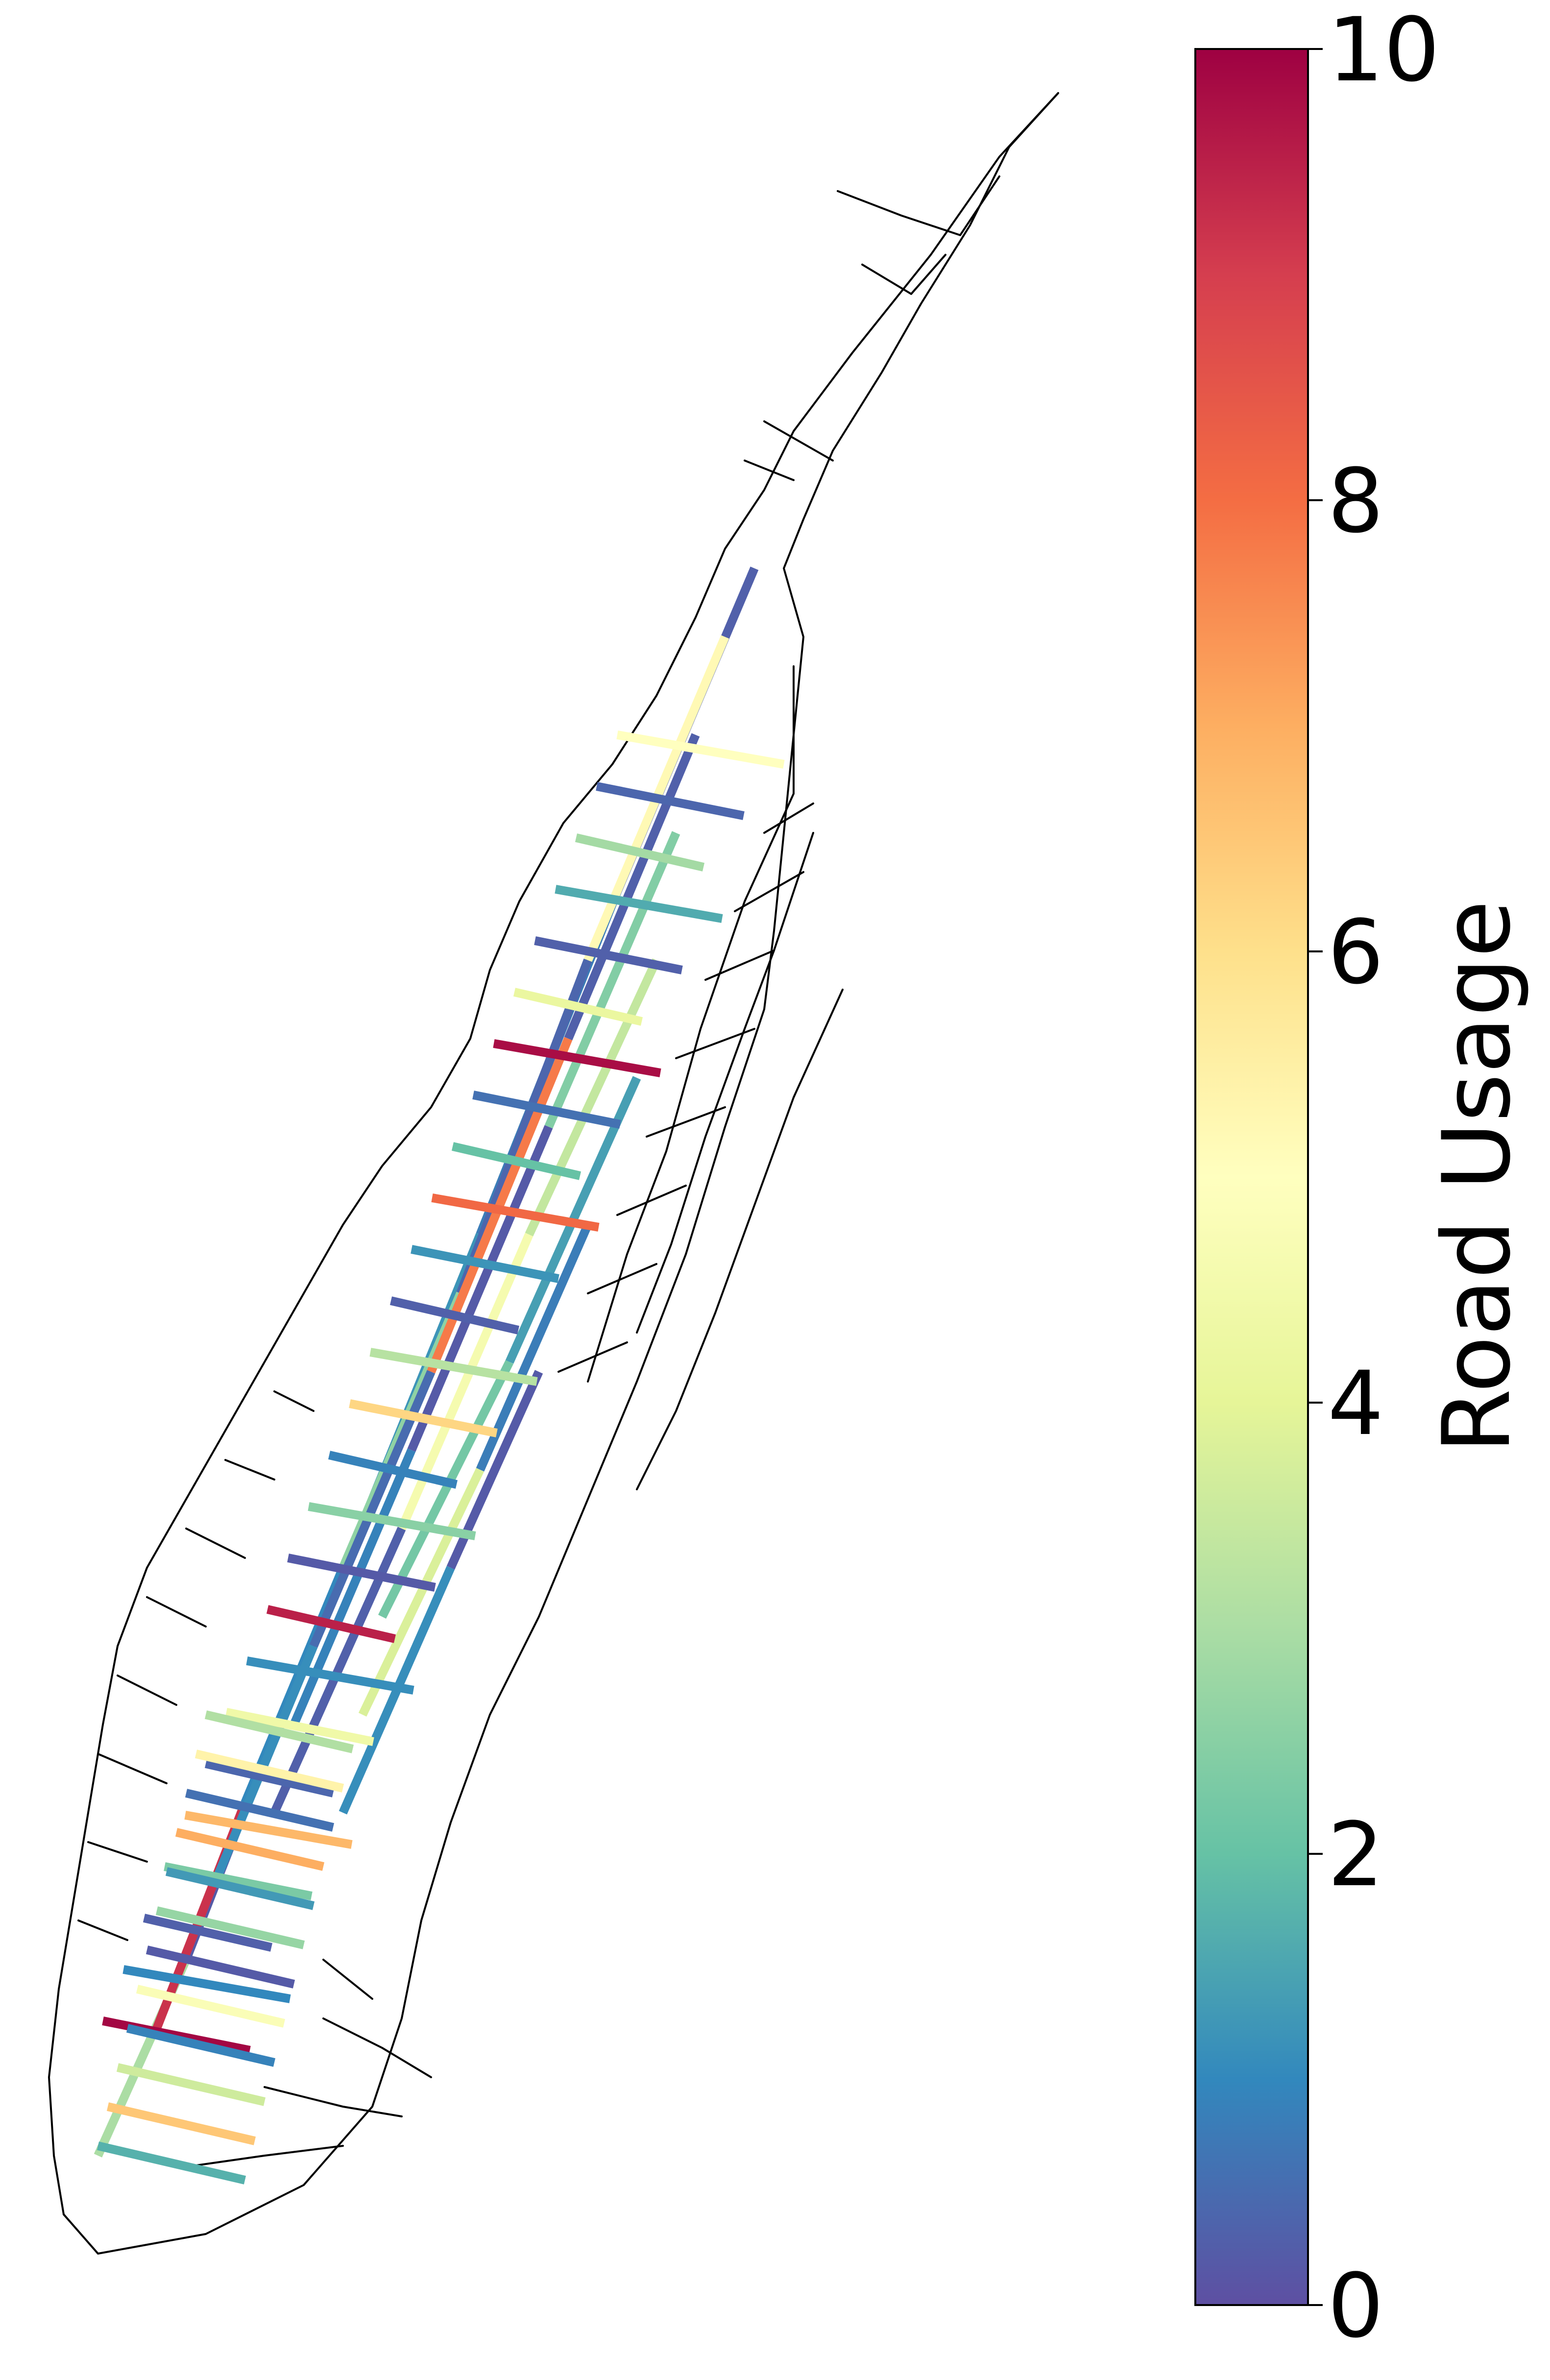 This screenshot has height=2380, width=1550. I want to click on colorbar-tick-label: 6, so click(1356, 952).